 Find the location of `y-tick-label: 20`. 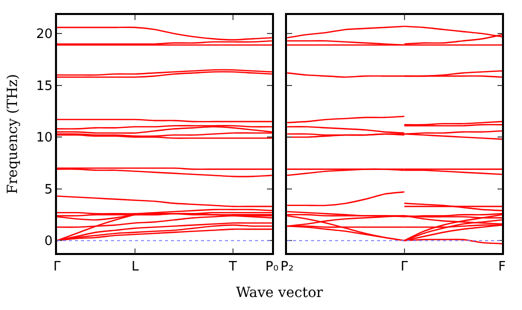

y-tick-label: 20 is located at coordinates (44, 34).